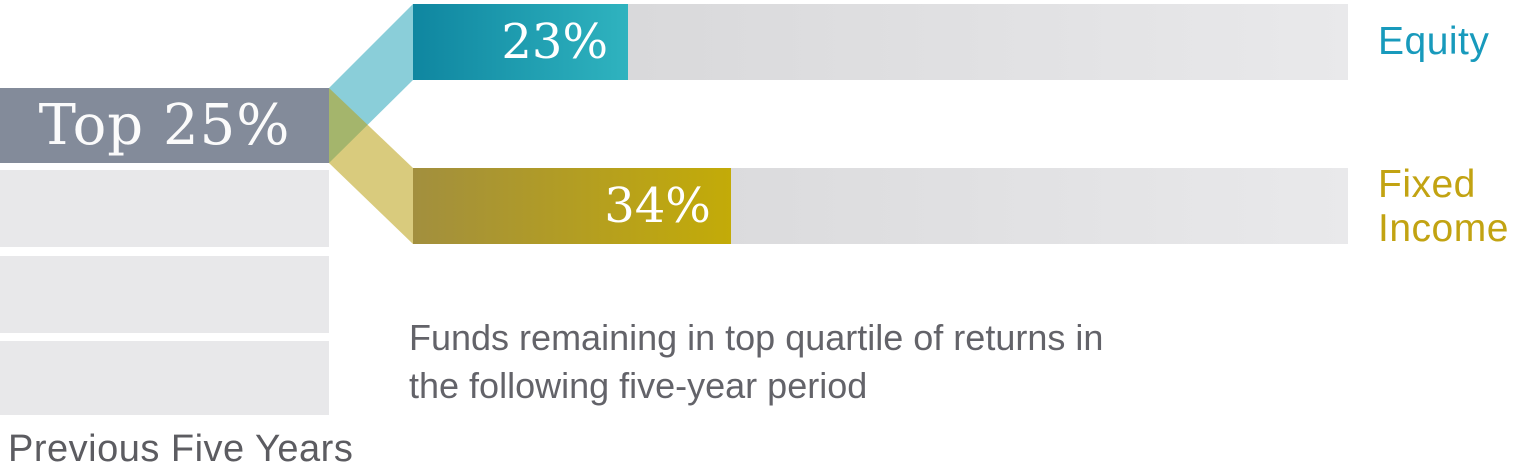 This screenshot has height=466, width=1536. Describe the element at coordinates (555, 42) in the screenshot. I see `equity-value-label: 23%` at that location.